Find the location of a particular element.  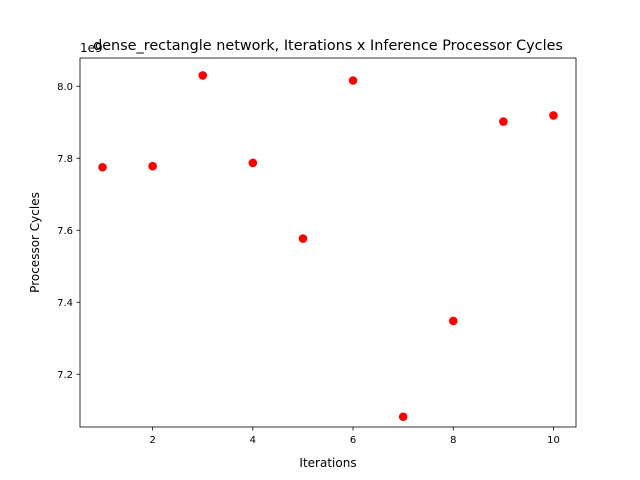

y-axis-label: Processor Cycles is located at coordinates (35, 242).